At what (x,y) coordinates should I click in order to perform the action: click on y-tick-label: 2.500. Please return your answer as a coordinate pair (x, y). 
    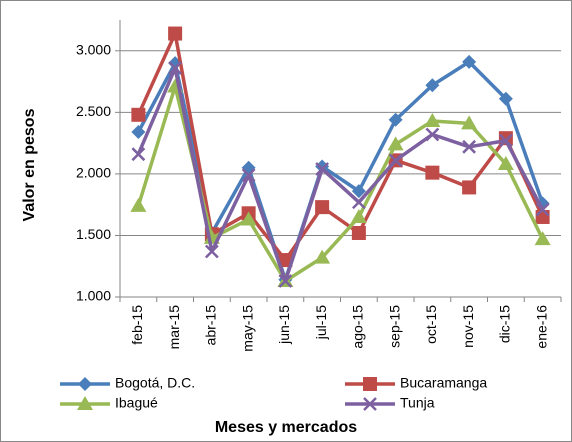
    Looking at the image, I should click on (93, 111).